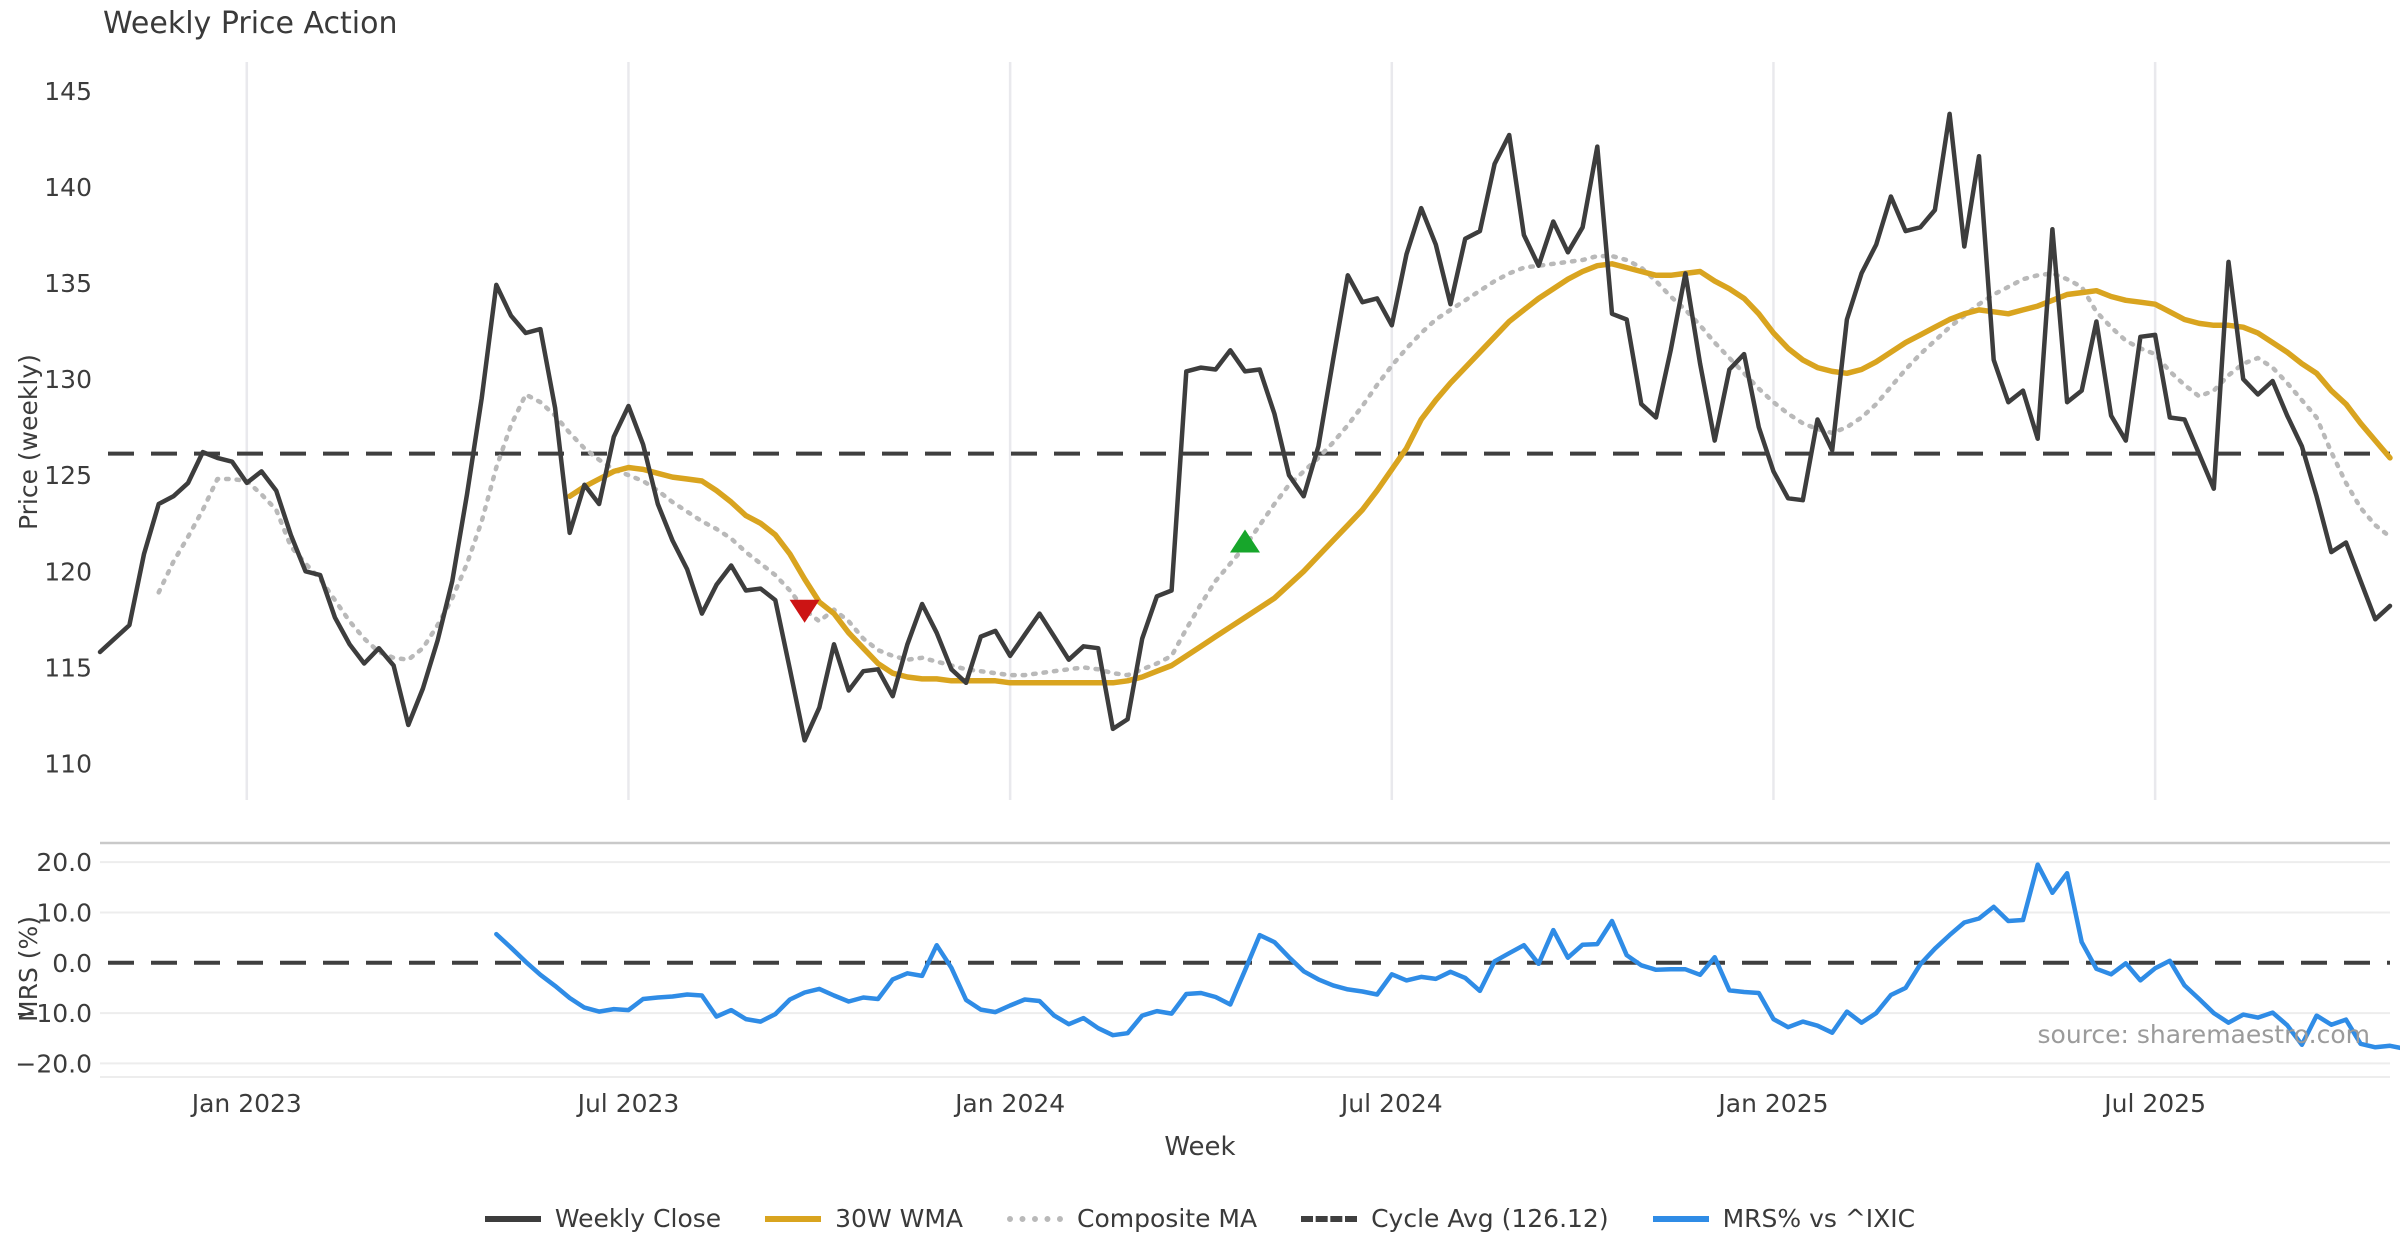  Describe the element at coordinates (28, 442) in the screenshot. I see `price-axis-label: Price (weekly)` at that location.